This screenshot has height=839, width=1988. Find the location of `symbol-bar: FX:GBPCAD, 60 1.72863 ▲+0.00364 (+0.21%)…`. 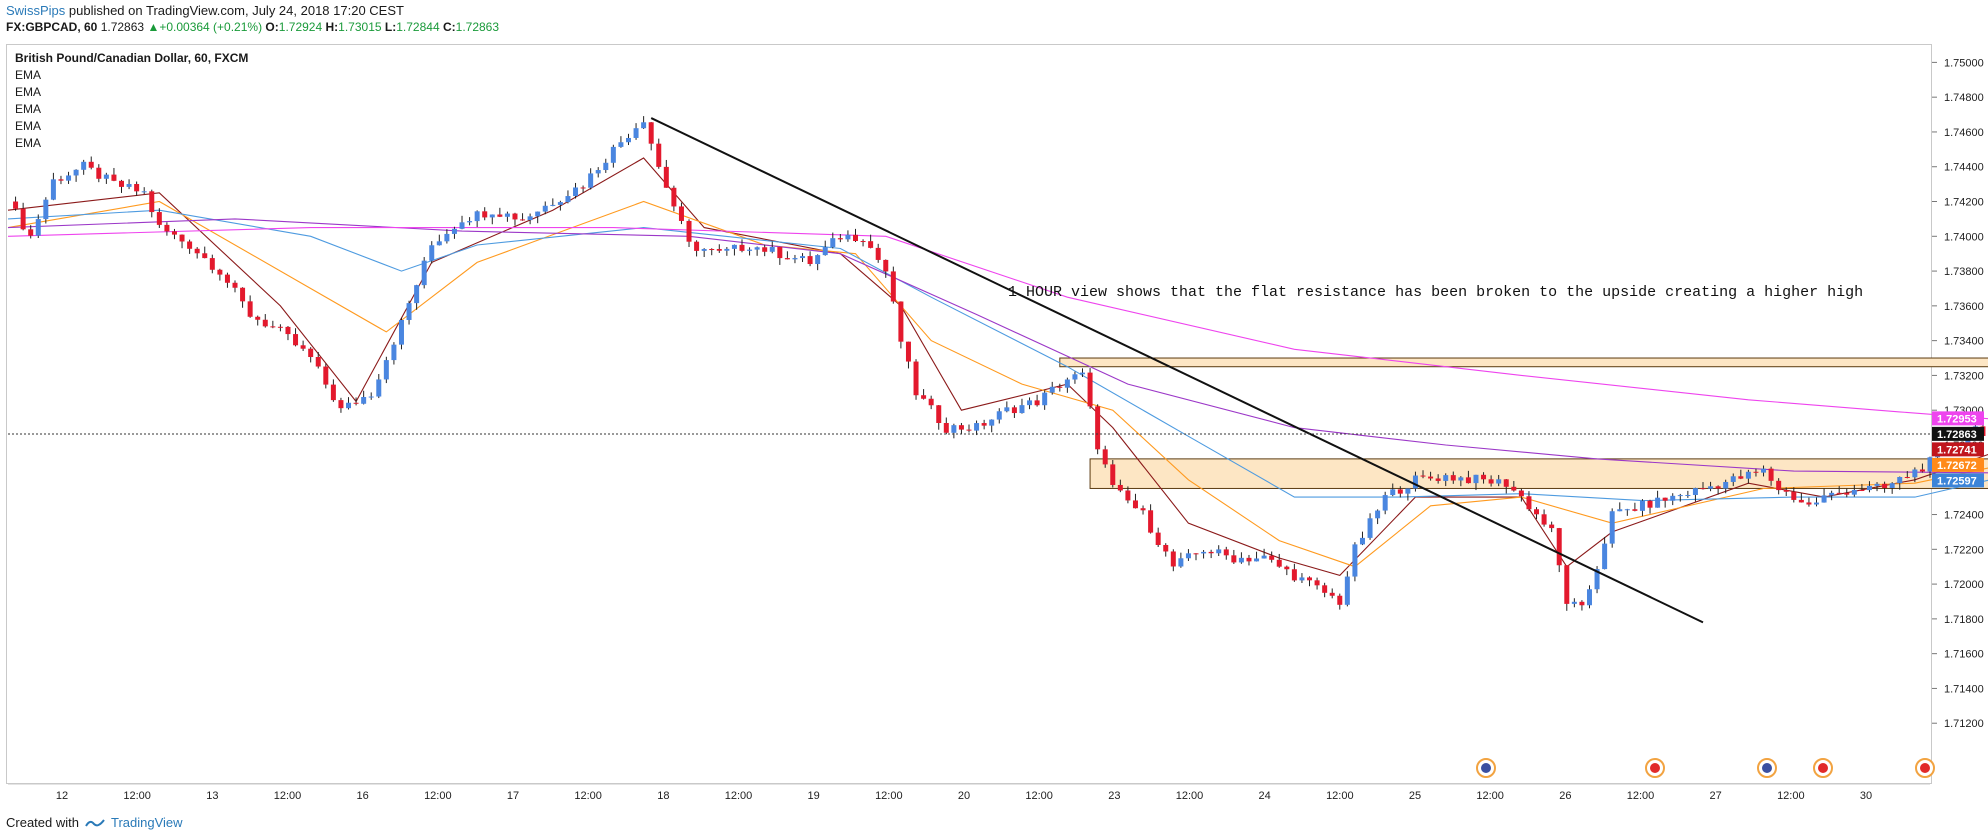

symbol-bar: FX:GBPCAD, 60 1.72863 ▲+0.00364 (+0.21%)… is located at coordinates (252, 27).